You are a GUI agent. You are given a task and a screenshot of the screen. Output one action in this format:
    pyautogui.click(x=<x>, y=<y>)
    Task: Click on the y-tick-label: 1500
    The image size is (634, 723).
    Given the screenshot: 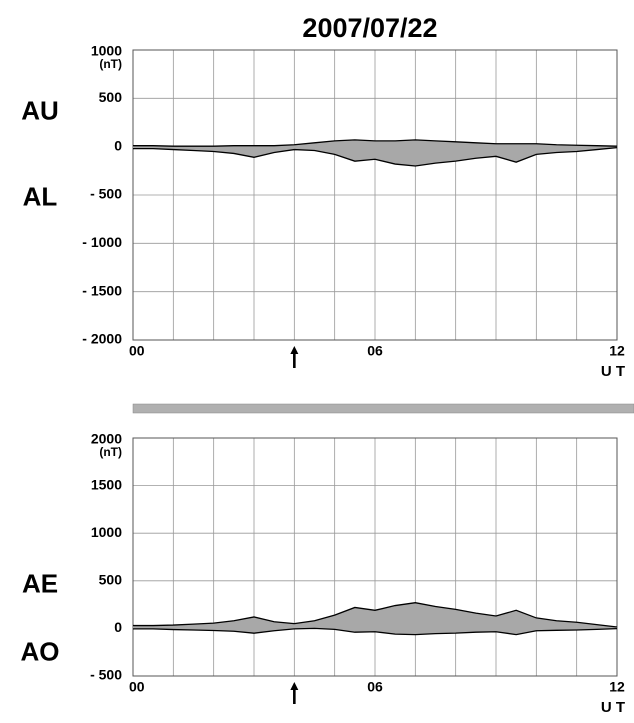 What is the action you would take?
    pyautogui.click(x=106, y=484)
    